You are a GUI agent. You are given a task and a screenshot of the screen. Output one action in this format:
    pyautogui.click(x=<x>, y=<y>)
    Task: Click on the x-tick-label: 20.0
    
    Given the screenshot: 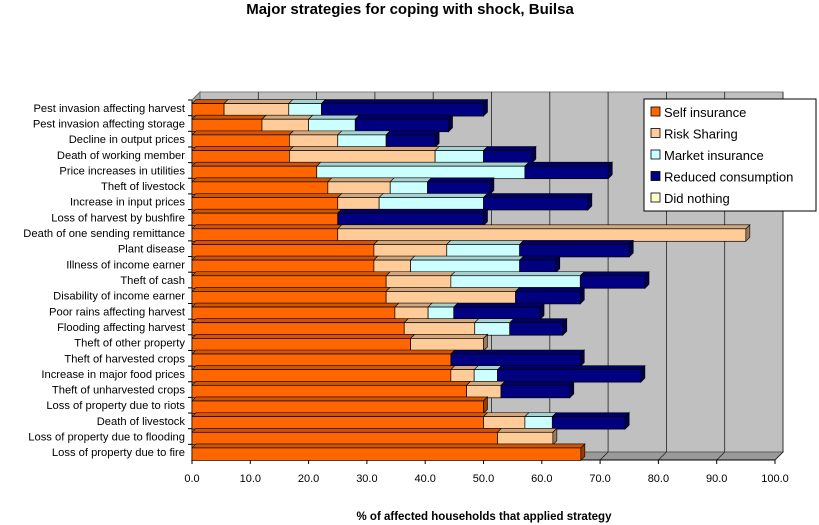 What is the action you would take?
    pyautogui.click(x=308, y=479)
    